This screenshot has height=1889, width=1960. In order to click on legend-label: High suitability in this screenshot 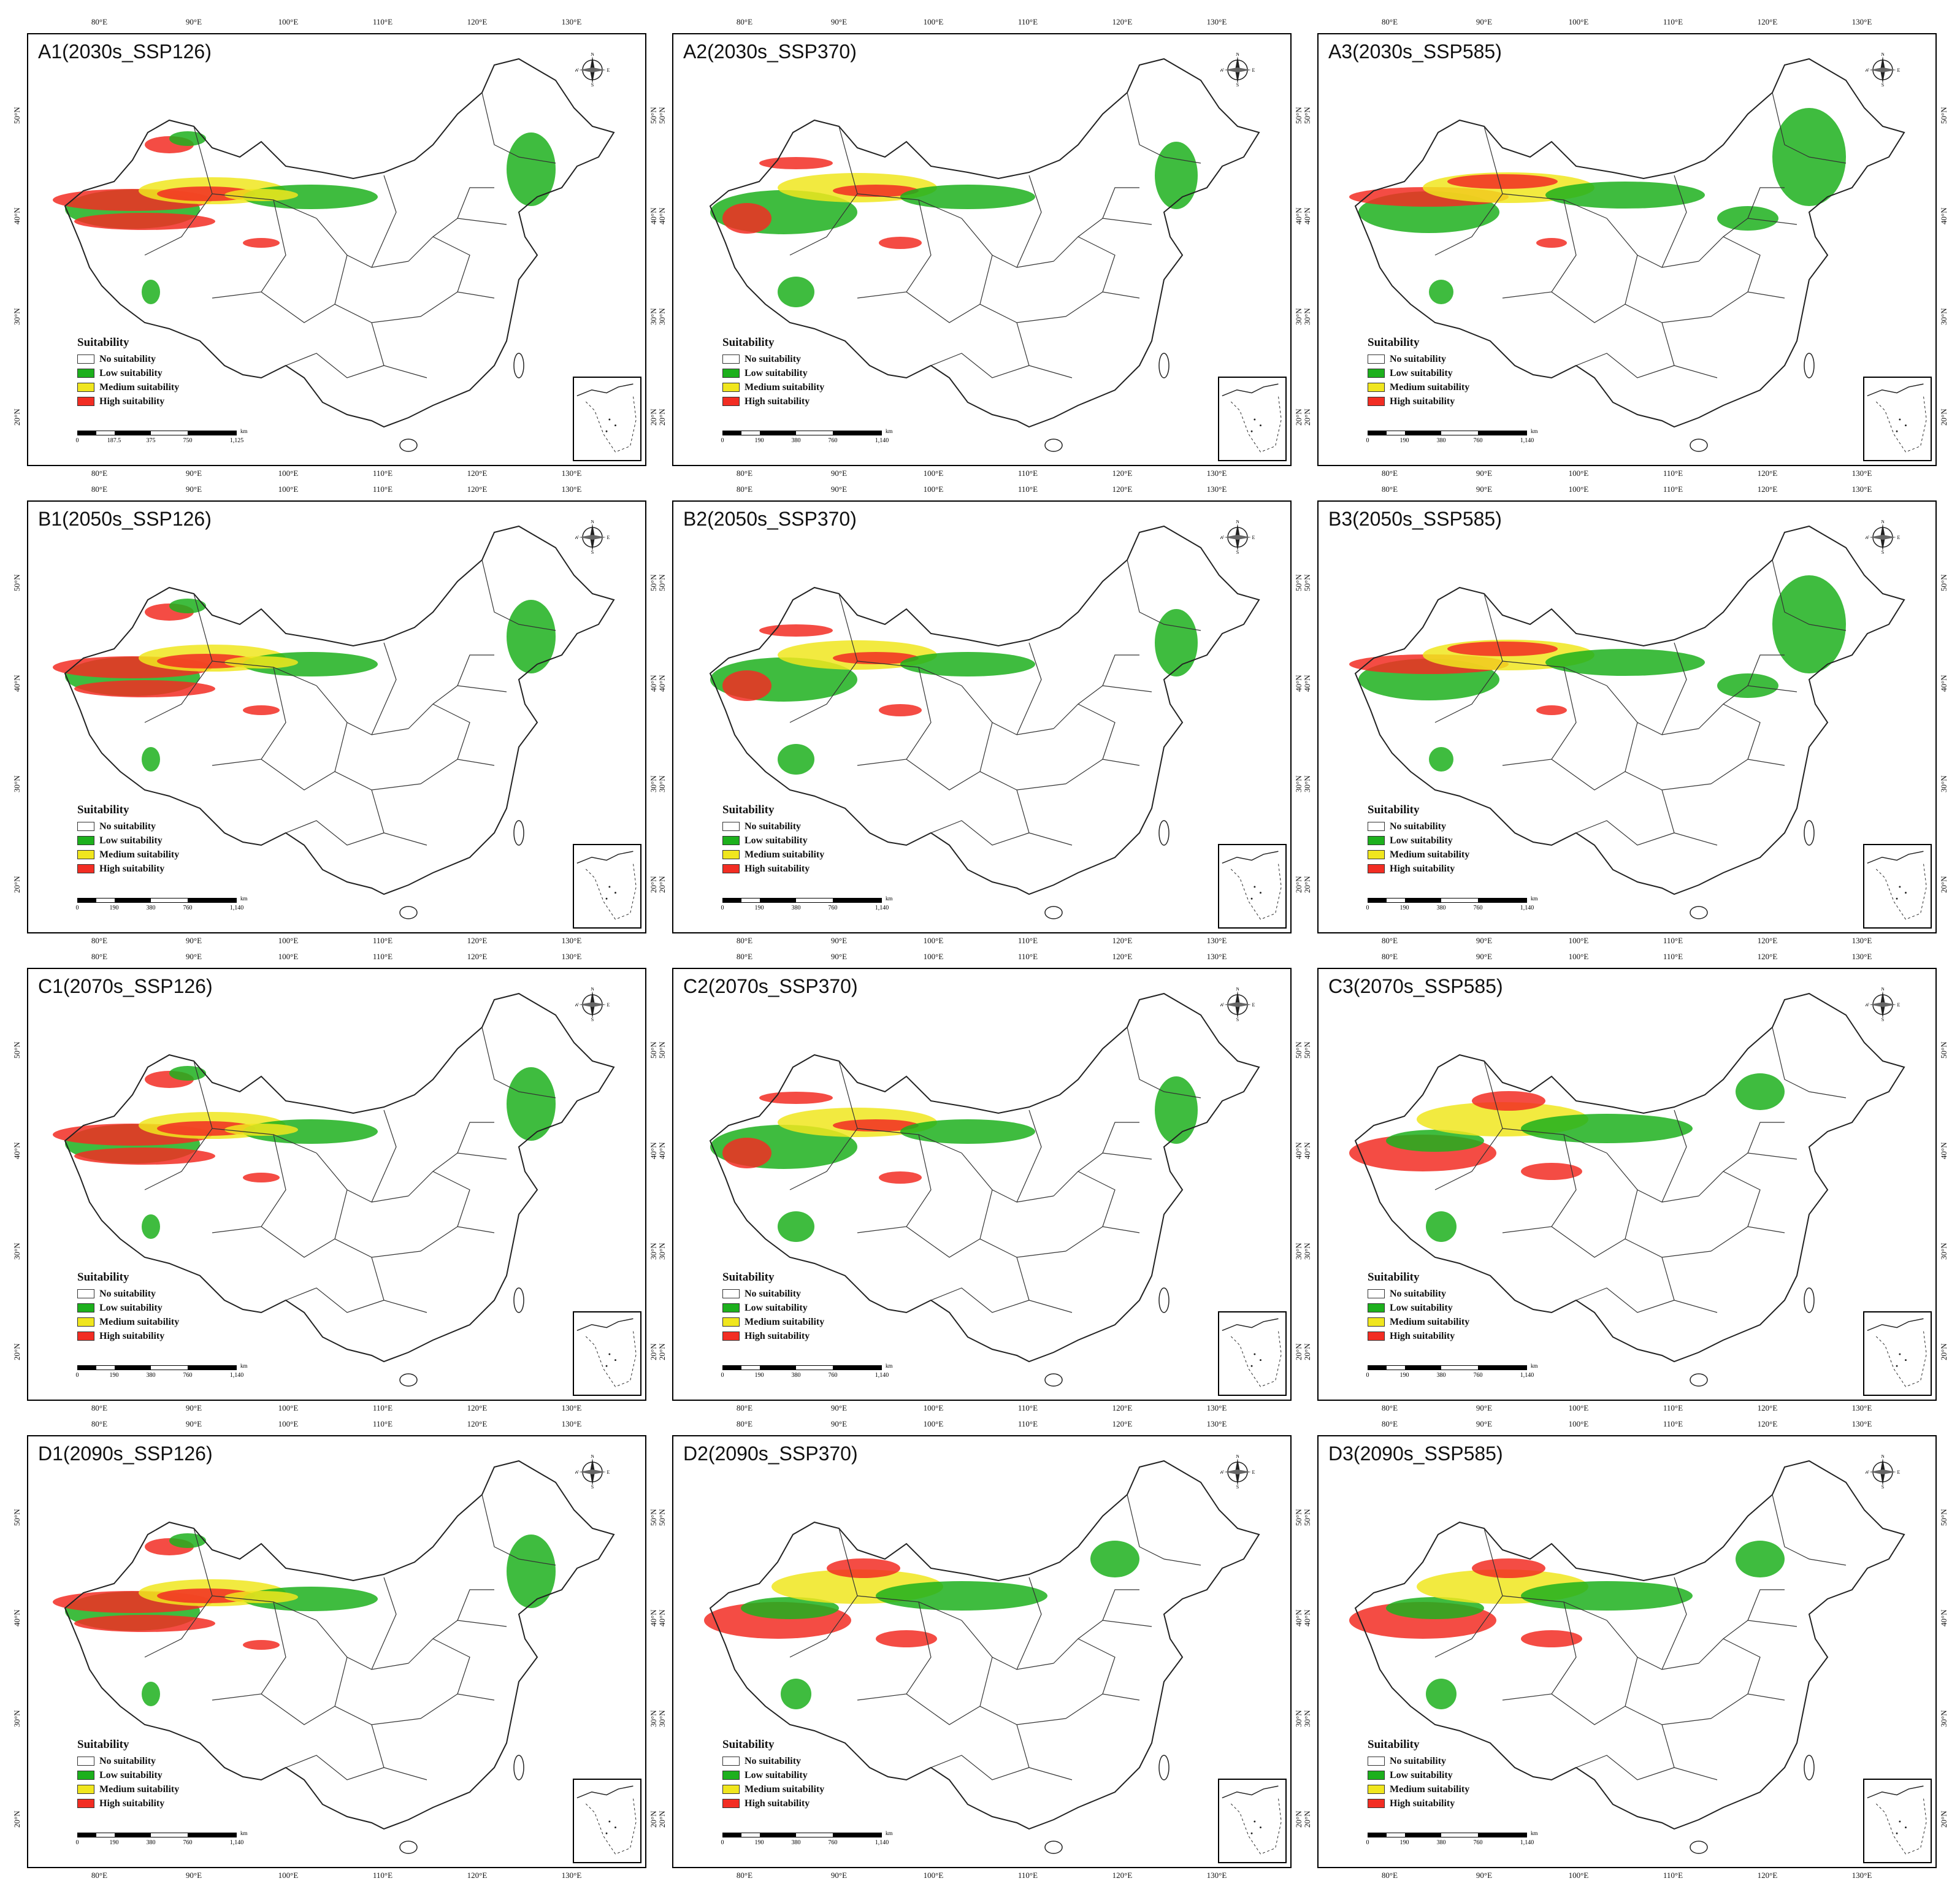, I will do `click(777, 1804)`.